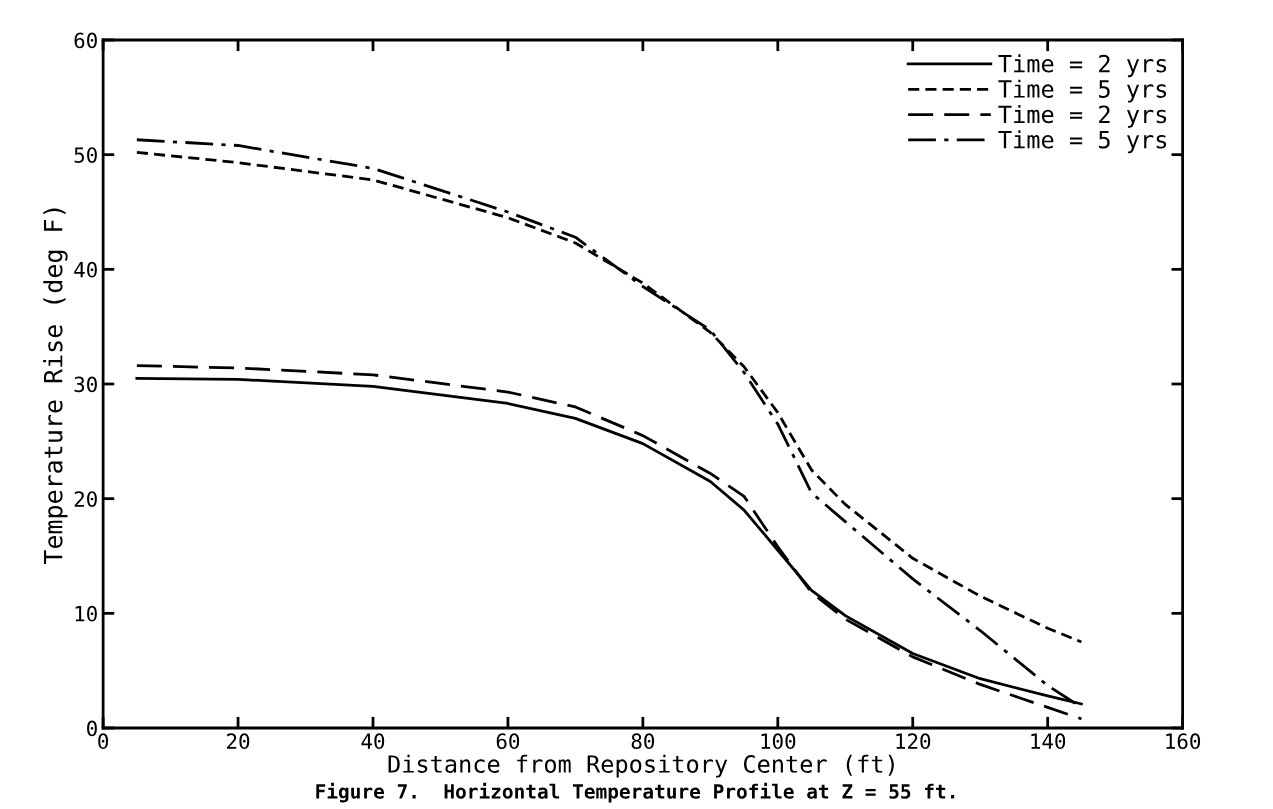 The width and height of the screenshot is (1273, 809). I want to click on x-tick-label: 20, so click(238, 741).